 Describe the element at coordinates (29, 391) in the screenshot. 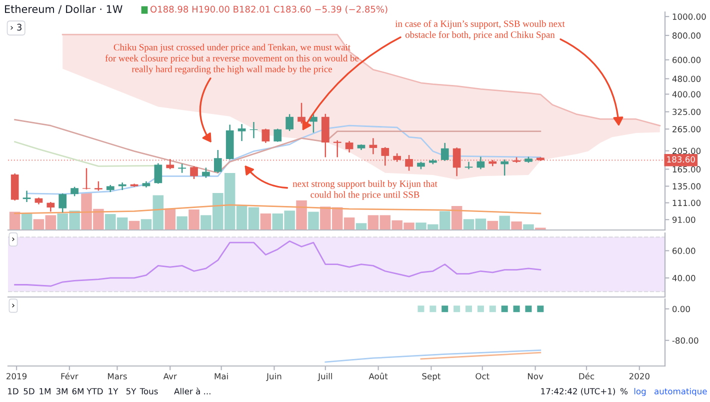

I see `text: 5D` at that location.